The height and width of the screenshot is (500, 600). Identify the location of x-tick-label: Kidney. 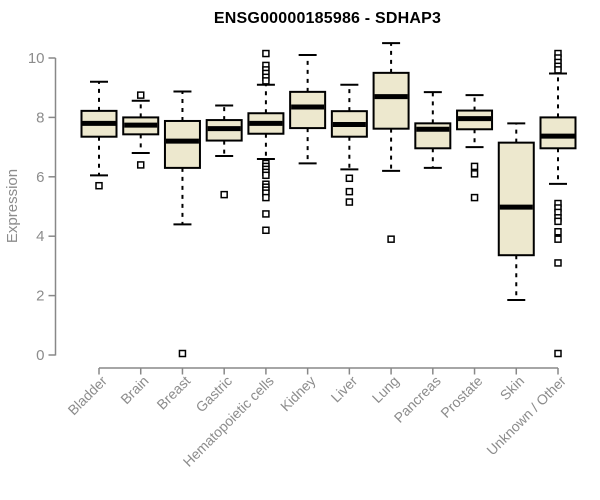
(298, 394).